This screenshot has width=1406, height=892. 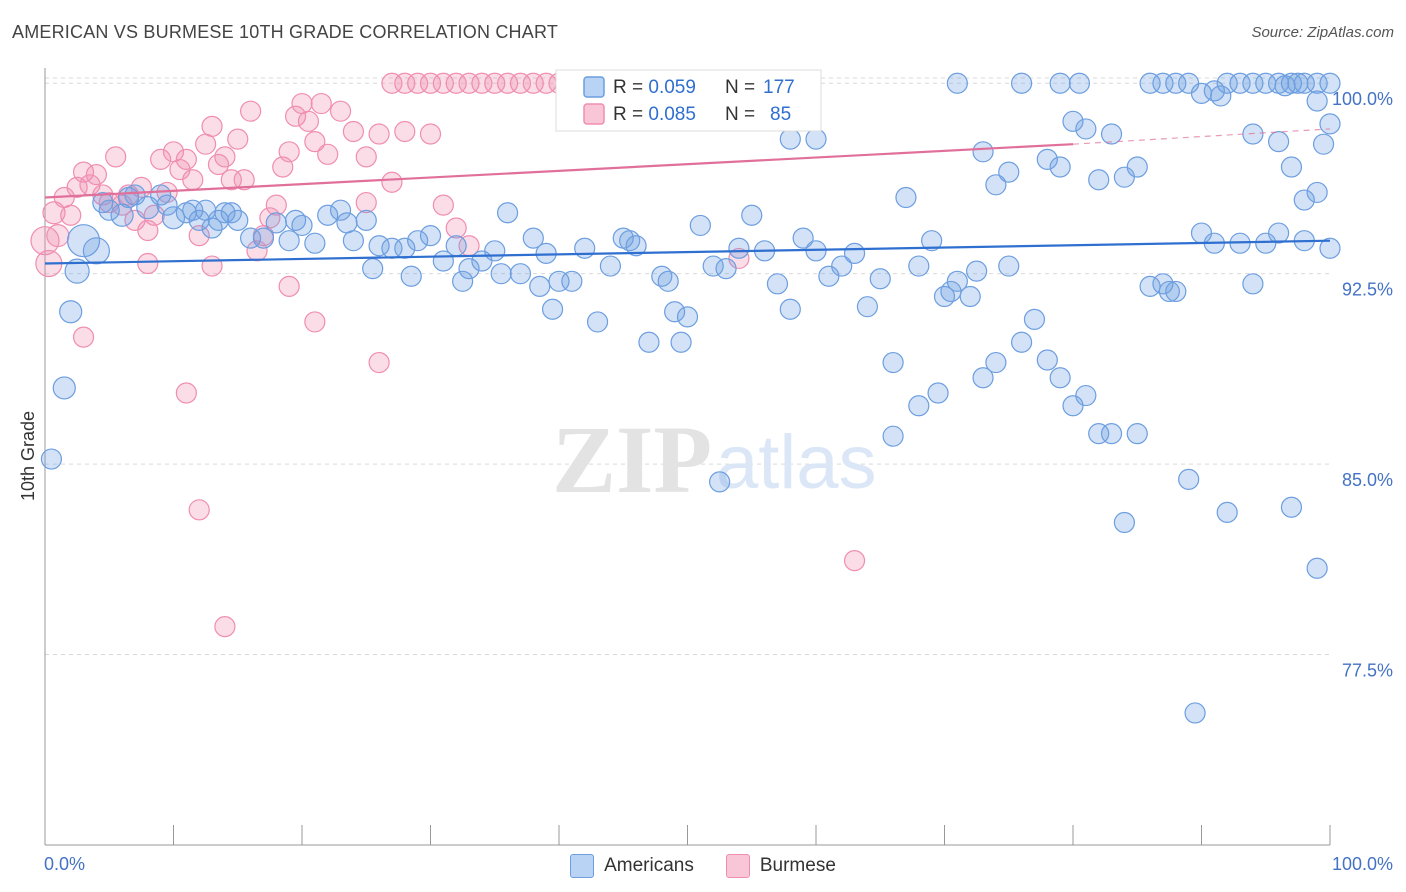 What do you see at coordinates (630, 87) in the screenshot?
I see `legend-r-label-americans: R =` at bounding box center [630, 87].